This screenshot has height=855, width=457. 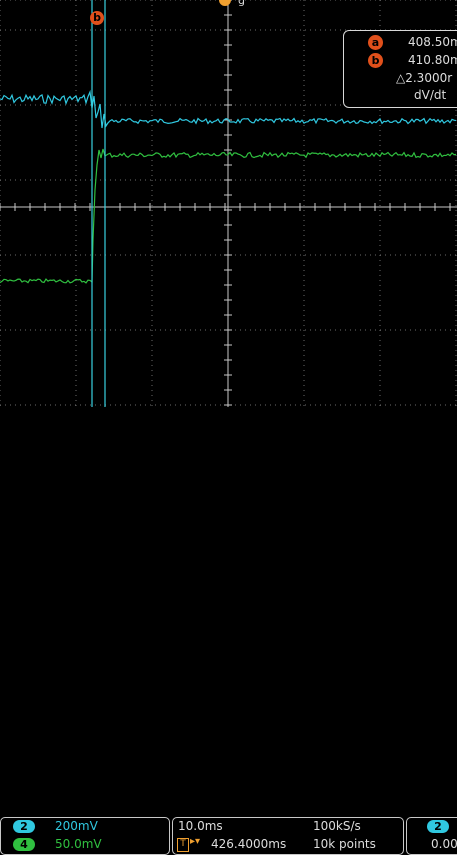 What do you see at coordinates (432, 42) in the screenshot?
I see `cursor-a-value: 408.50m` at bounding box center [432, 42].